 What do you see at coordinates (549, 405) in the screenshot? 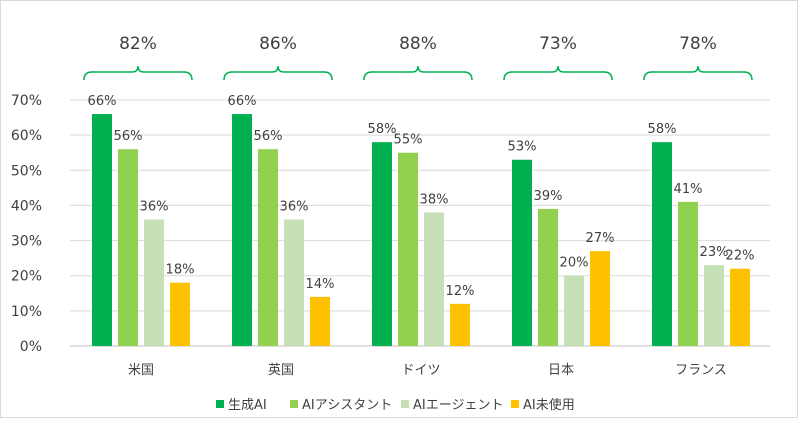
I see `legend-label: AI未使用` at bounding box center [549, 405].